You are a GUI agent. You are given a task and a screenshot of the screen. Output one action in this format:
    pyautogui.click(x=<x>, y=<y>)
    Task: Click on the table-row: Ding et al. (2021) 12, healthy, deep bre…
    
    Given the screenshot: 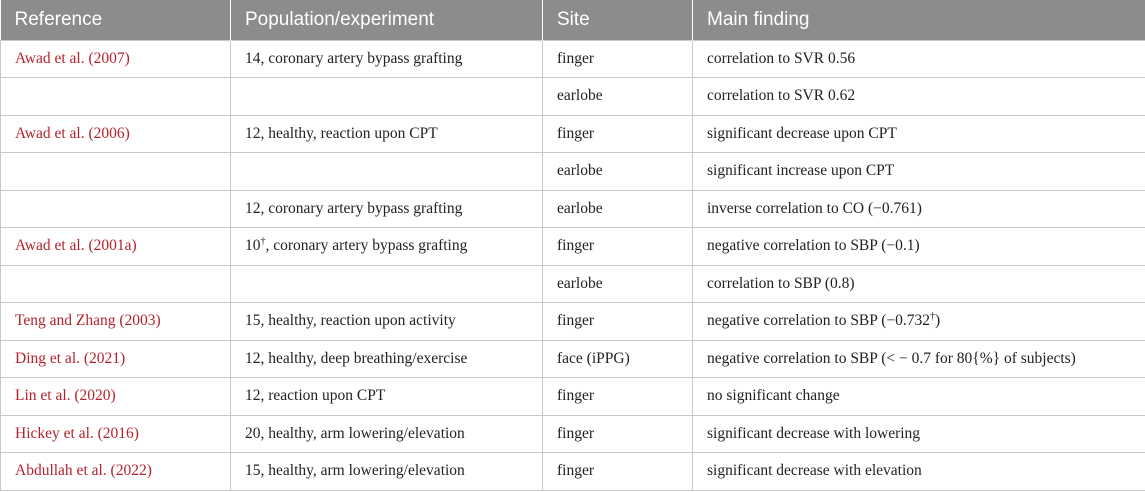 What is the action you would take?
    pyautogui.click(x=572, y=358)
    